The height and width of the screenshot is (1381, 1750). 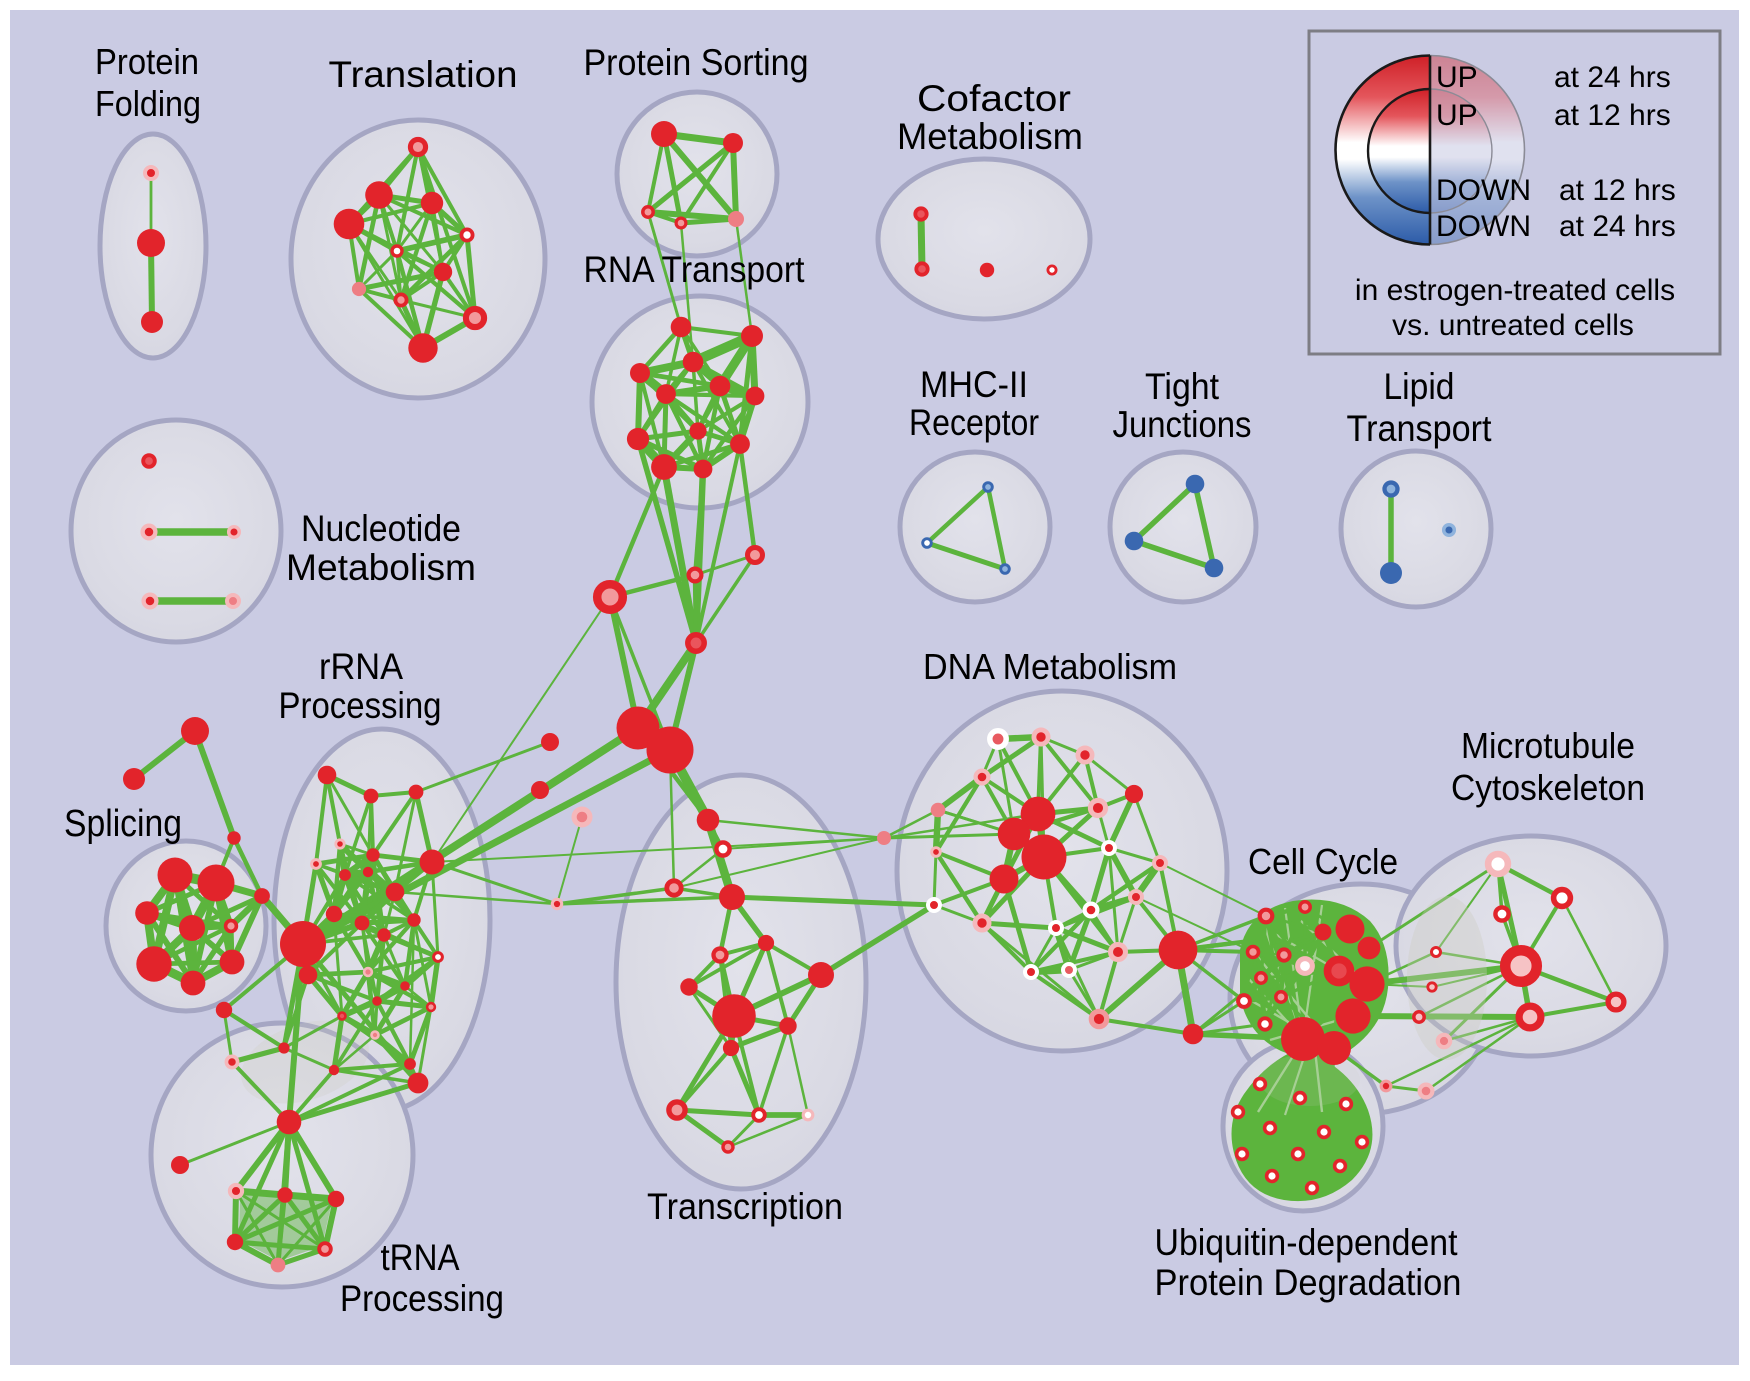 I want to click on svg-text: Cell Cycle, so click(x=1323, y=861).